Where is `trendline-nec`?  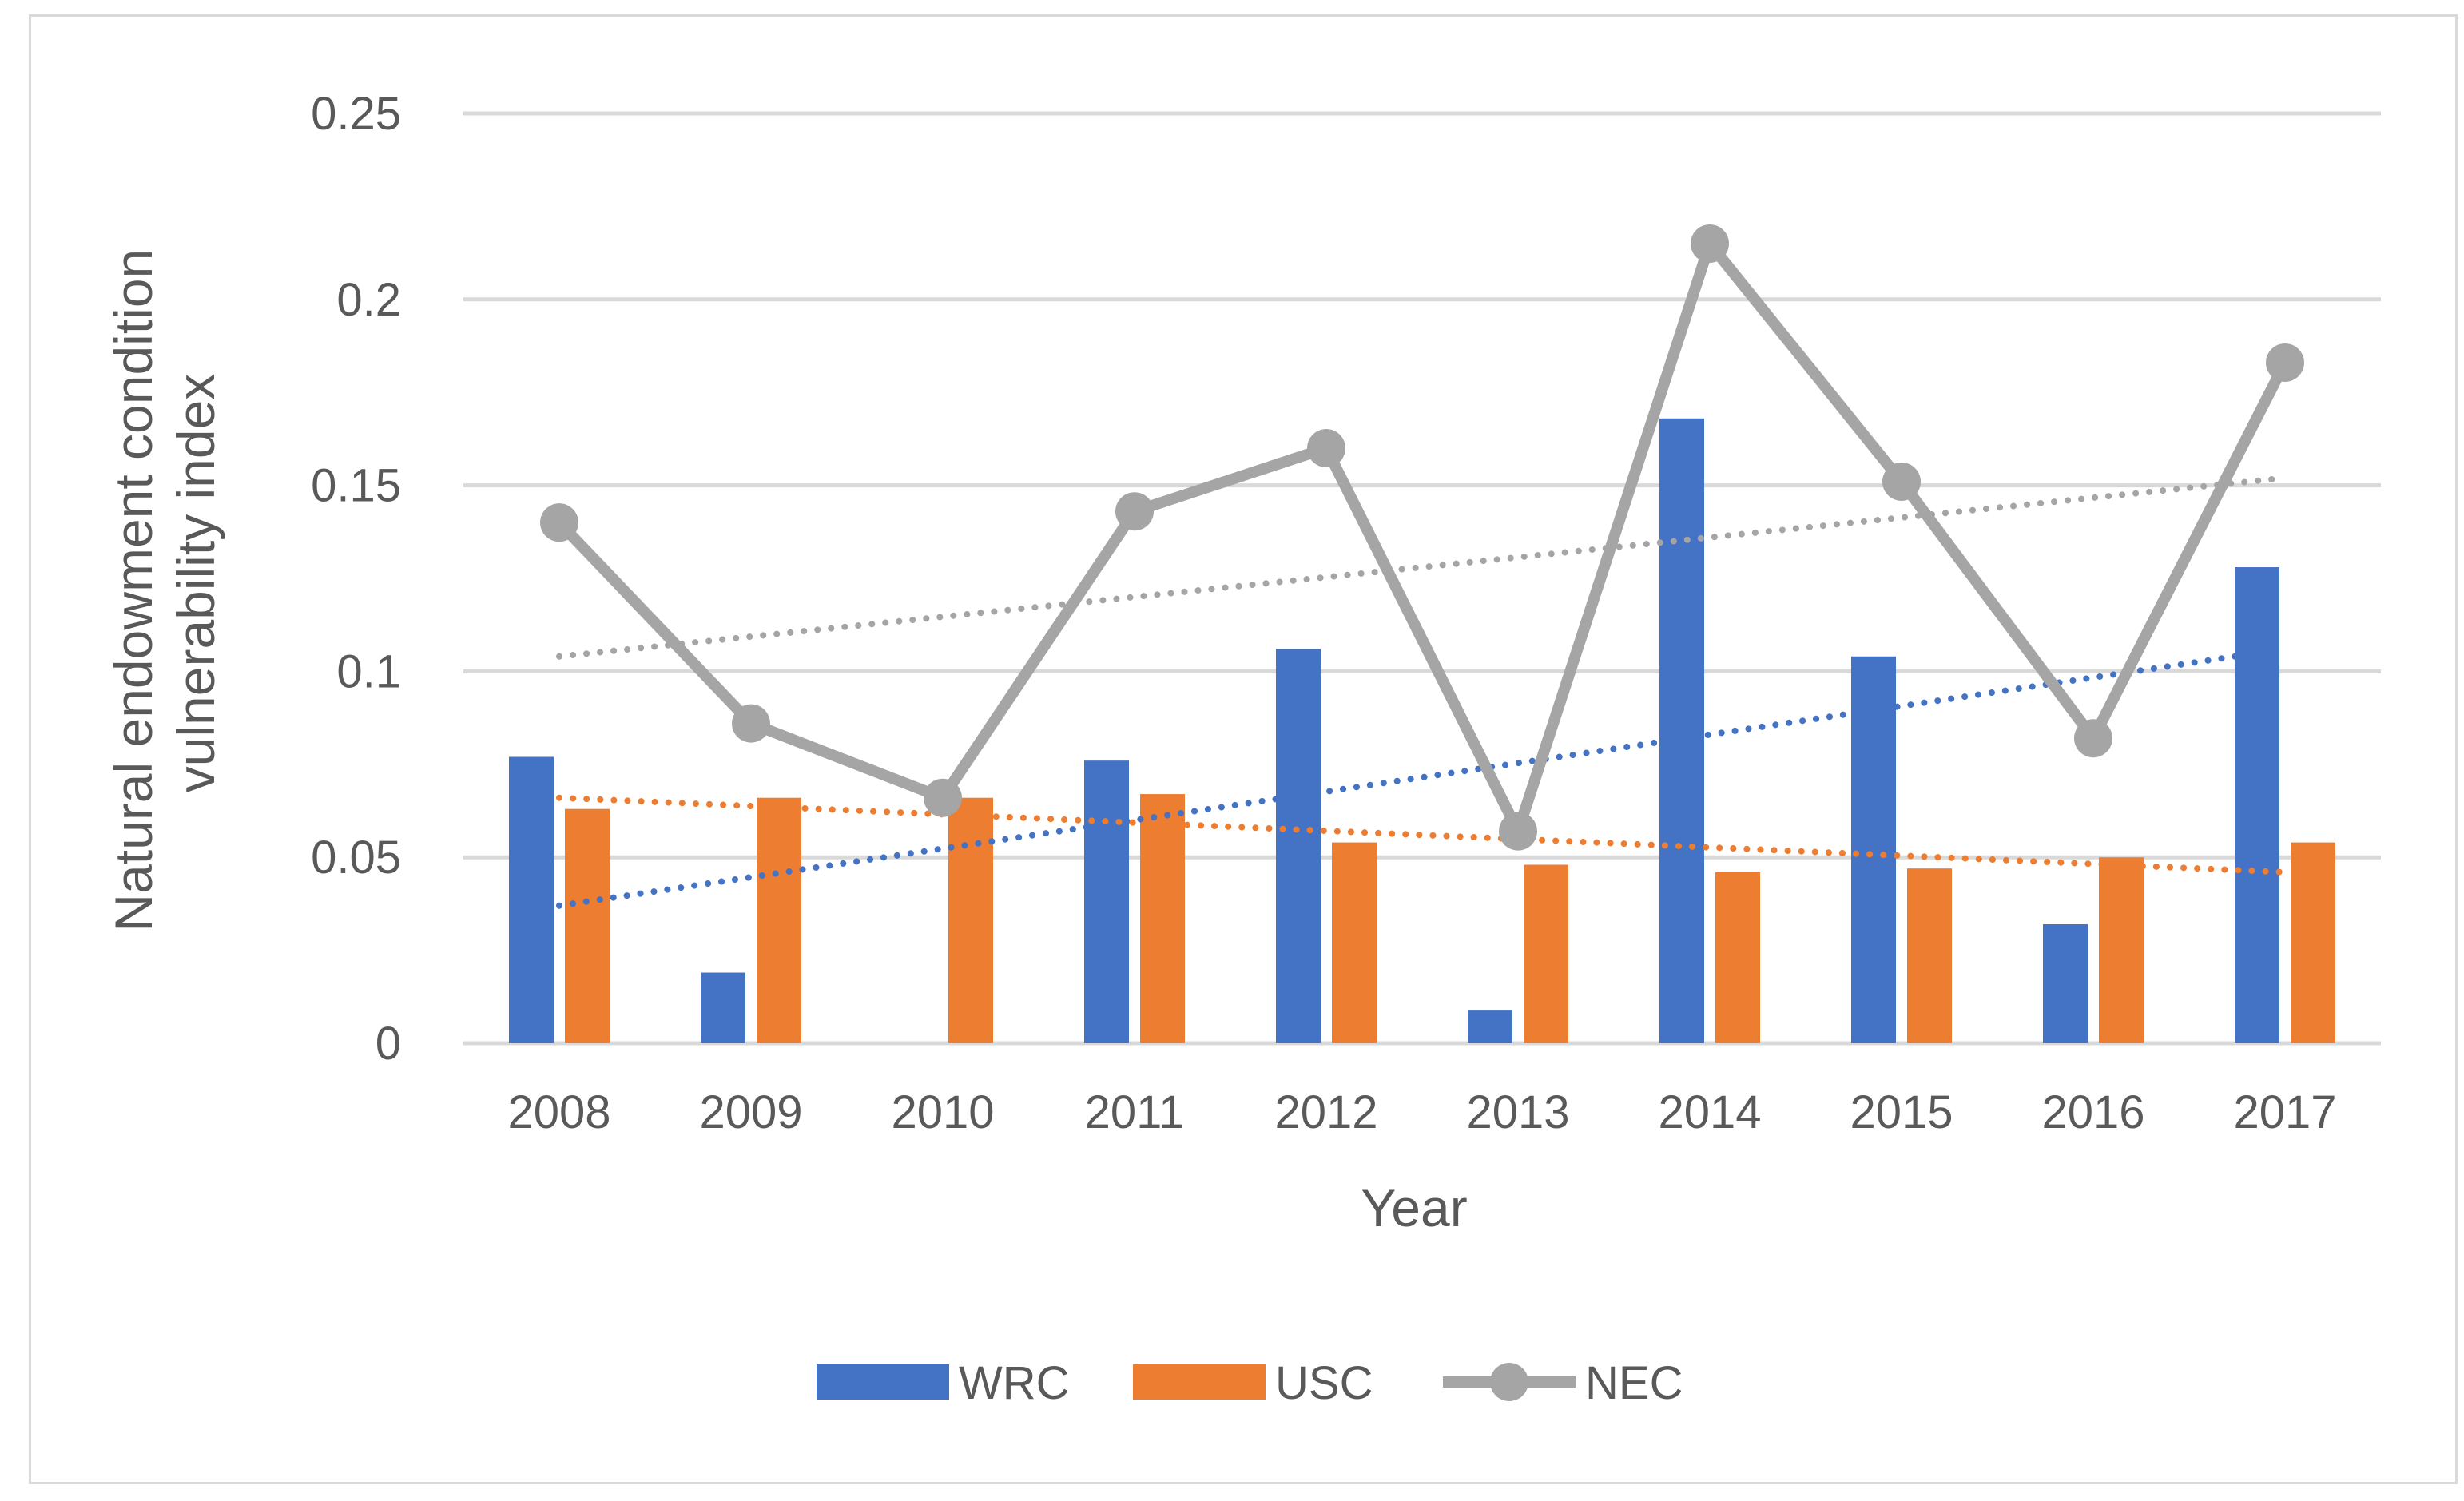
trendline-nec is located at coordinates (1422, 567).